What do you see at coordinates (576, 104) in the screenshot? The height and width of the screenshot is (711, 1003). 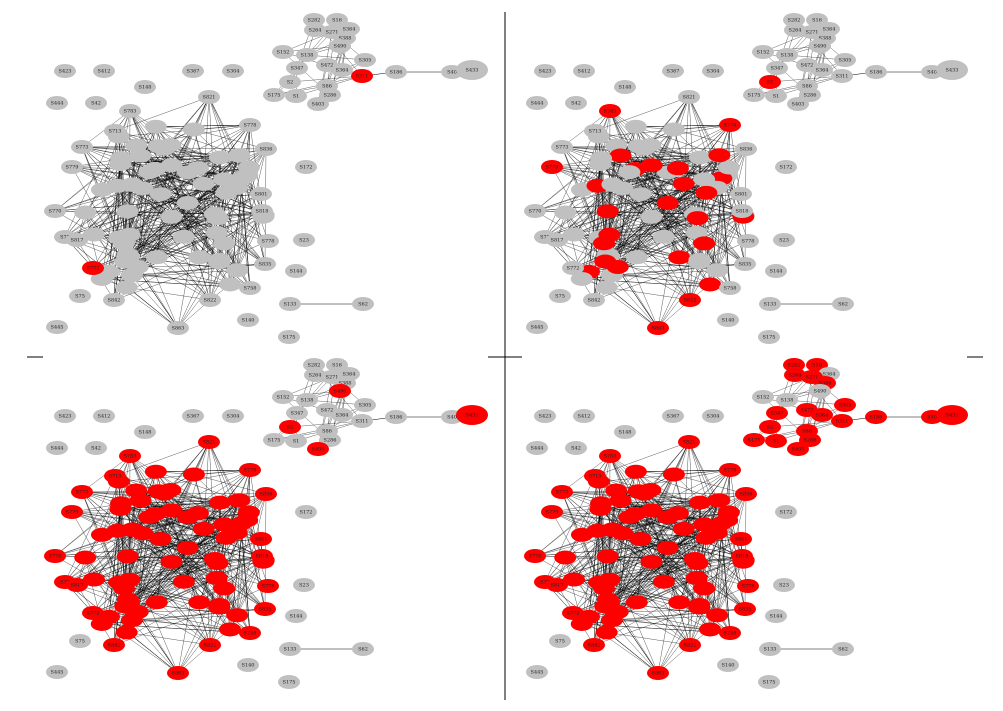 I see `node-label: S42` at bounding box center [576, 104].